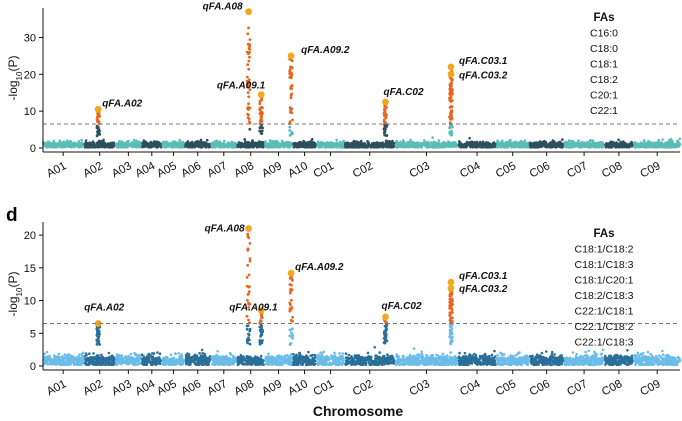 The image size is (682, 421). What do you see at coordinates (244, 170) in the screenshot?
I see `x-tick-label: A08` at bounding box center [244, 170].